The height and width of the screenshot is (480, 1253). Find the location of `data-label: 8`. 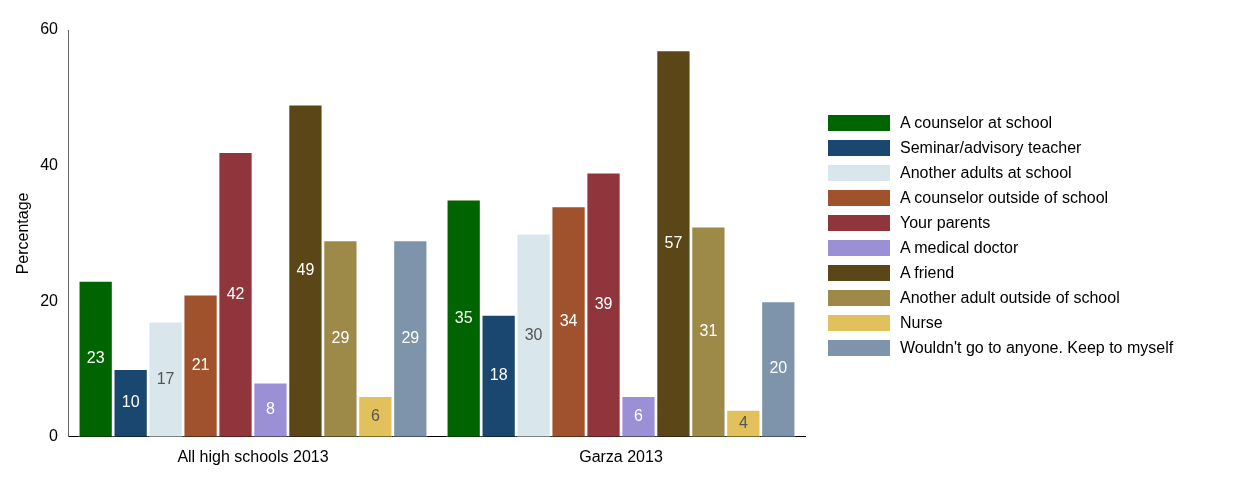

data-label: 8 is located at coordinates (271, 409).